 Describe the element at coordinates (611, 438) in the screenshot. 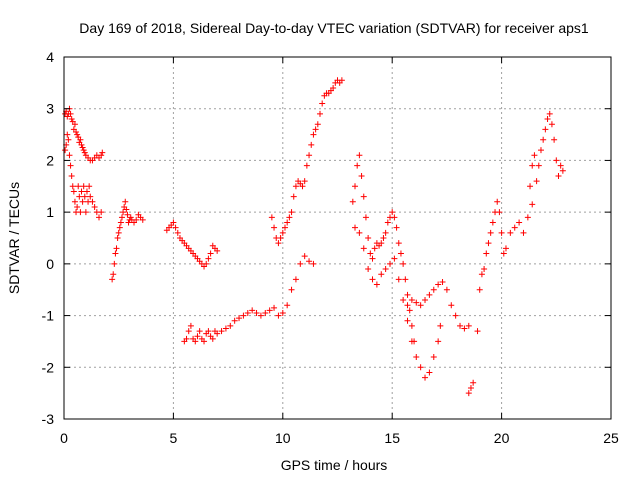

I see `x-tick-label: 25` at that location.